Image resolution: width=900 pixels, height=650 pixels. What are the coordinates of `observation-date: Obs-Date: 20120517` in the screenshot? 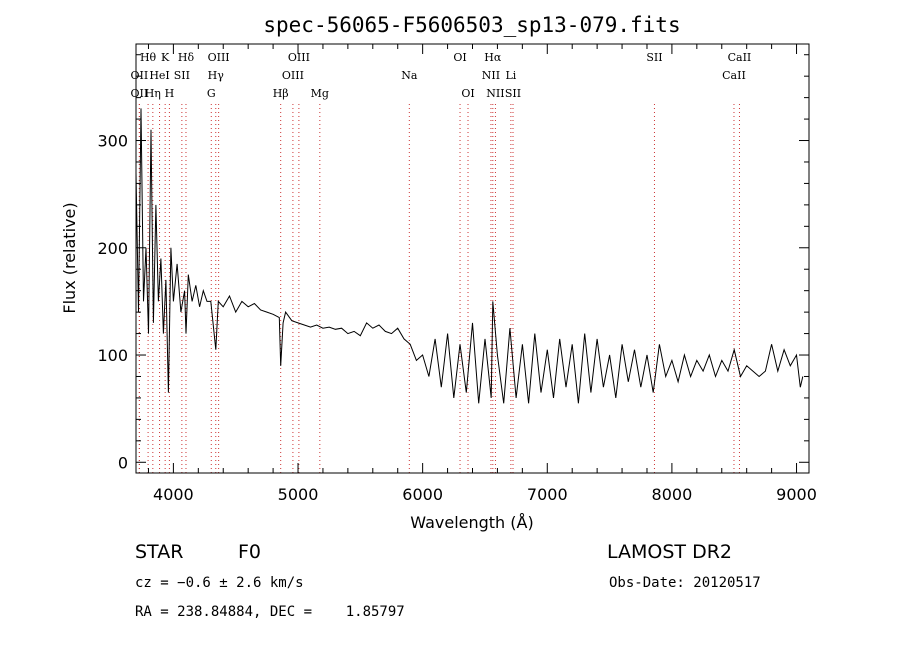 It's located at (685, 583).